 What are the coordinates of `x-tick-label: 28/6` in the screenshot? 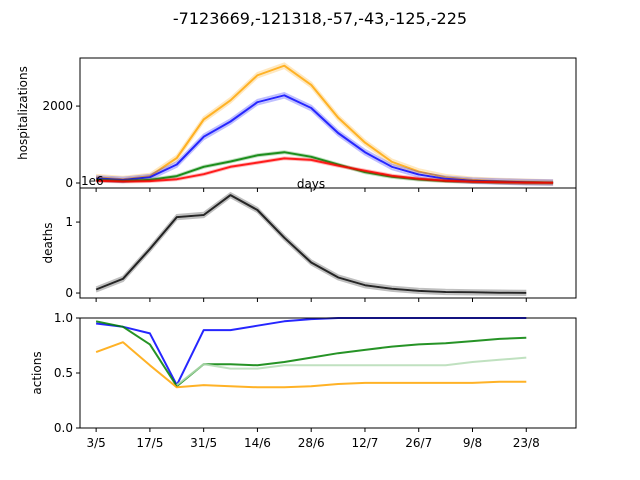 It's located at (311, 443).